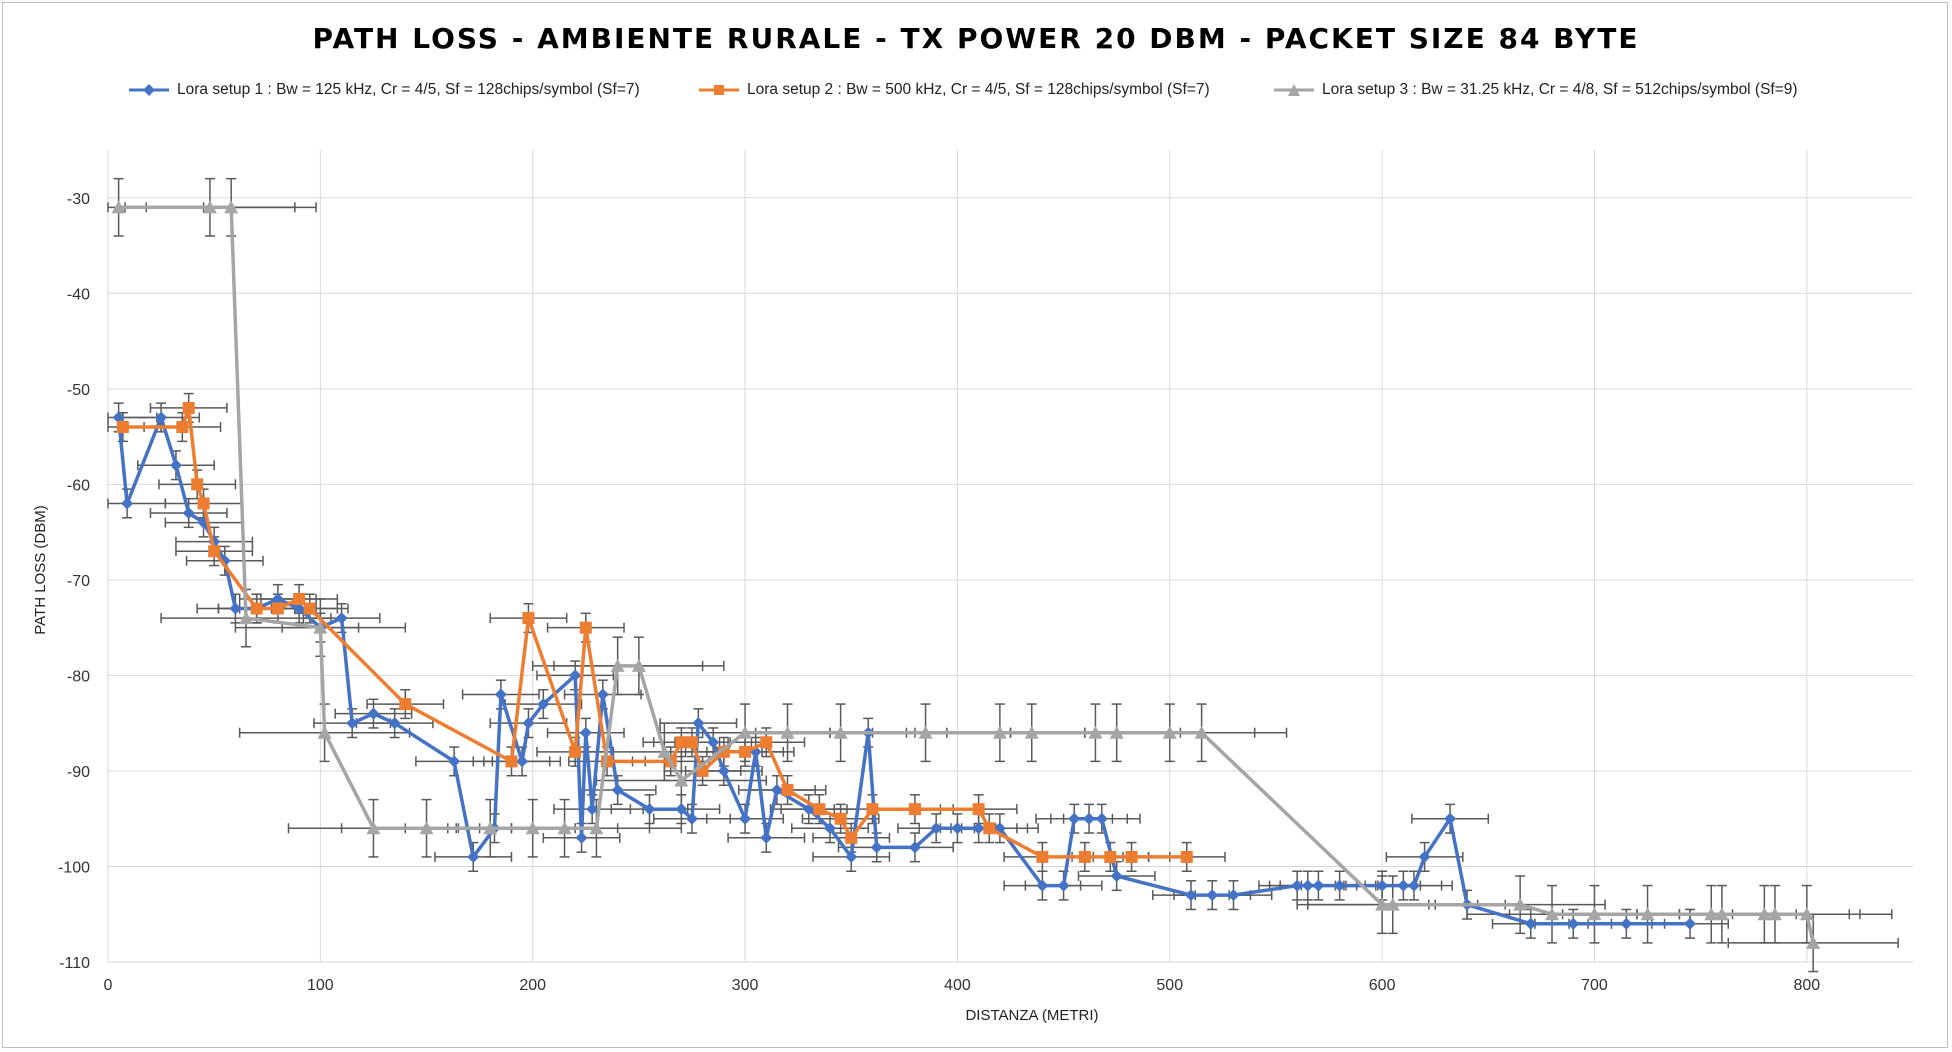 This screenshot has height=1052, width=1952. I want to click on x-tick-label: 300, so click(745, 985).